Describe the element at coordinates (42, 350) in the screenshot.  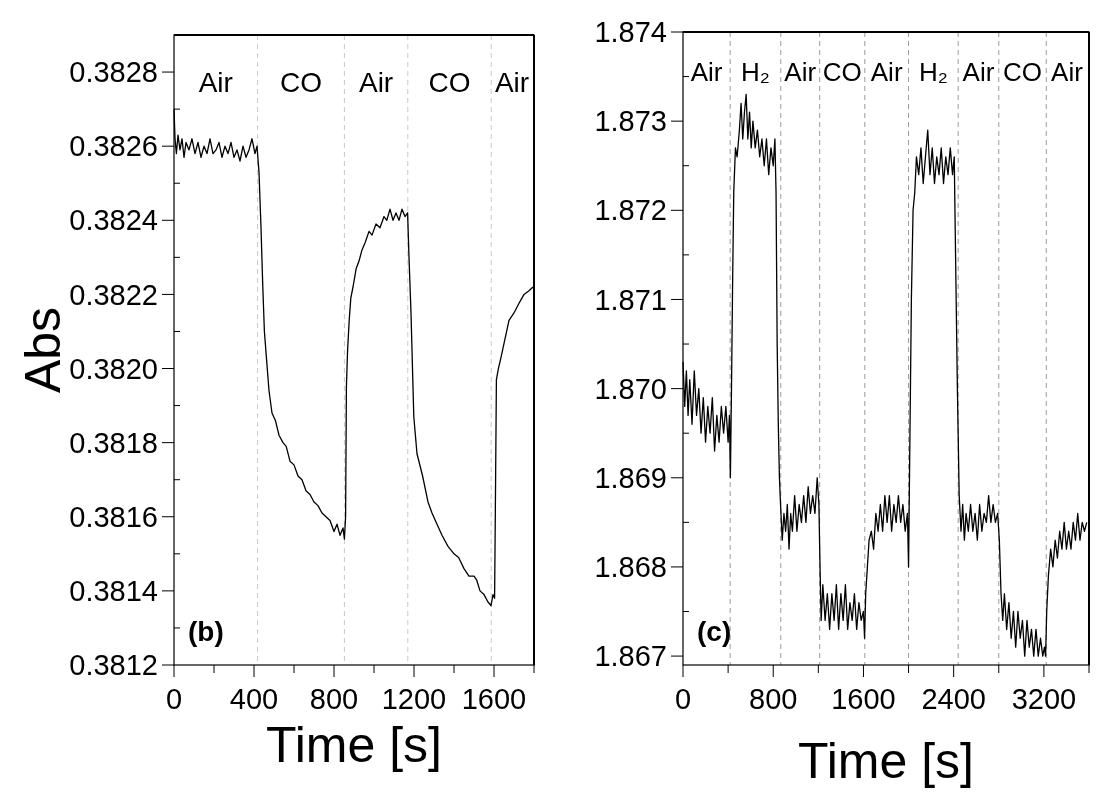
I see `y-axis-title: Abs` at that location.